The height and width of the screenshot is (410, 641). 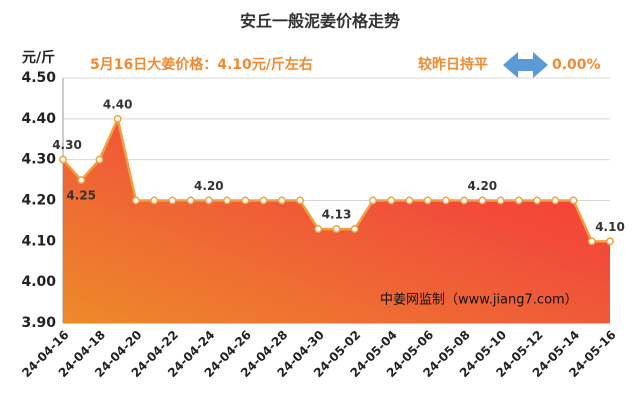 What do you see at coordinates (118, 104) in the screenshot?
I see `data-label: 4.40` at bounding box center [118, 104].